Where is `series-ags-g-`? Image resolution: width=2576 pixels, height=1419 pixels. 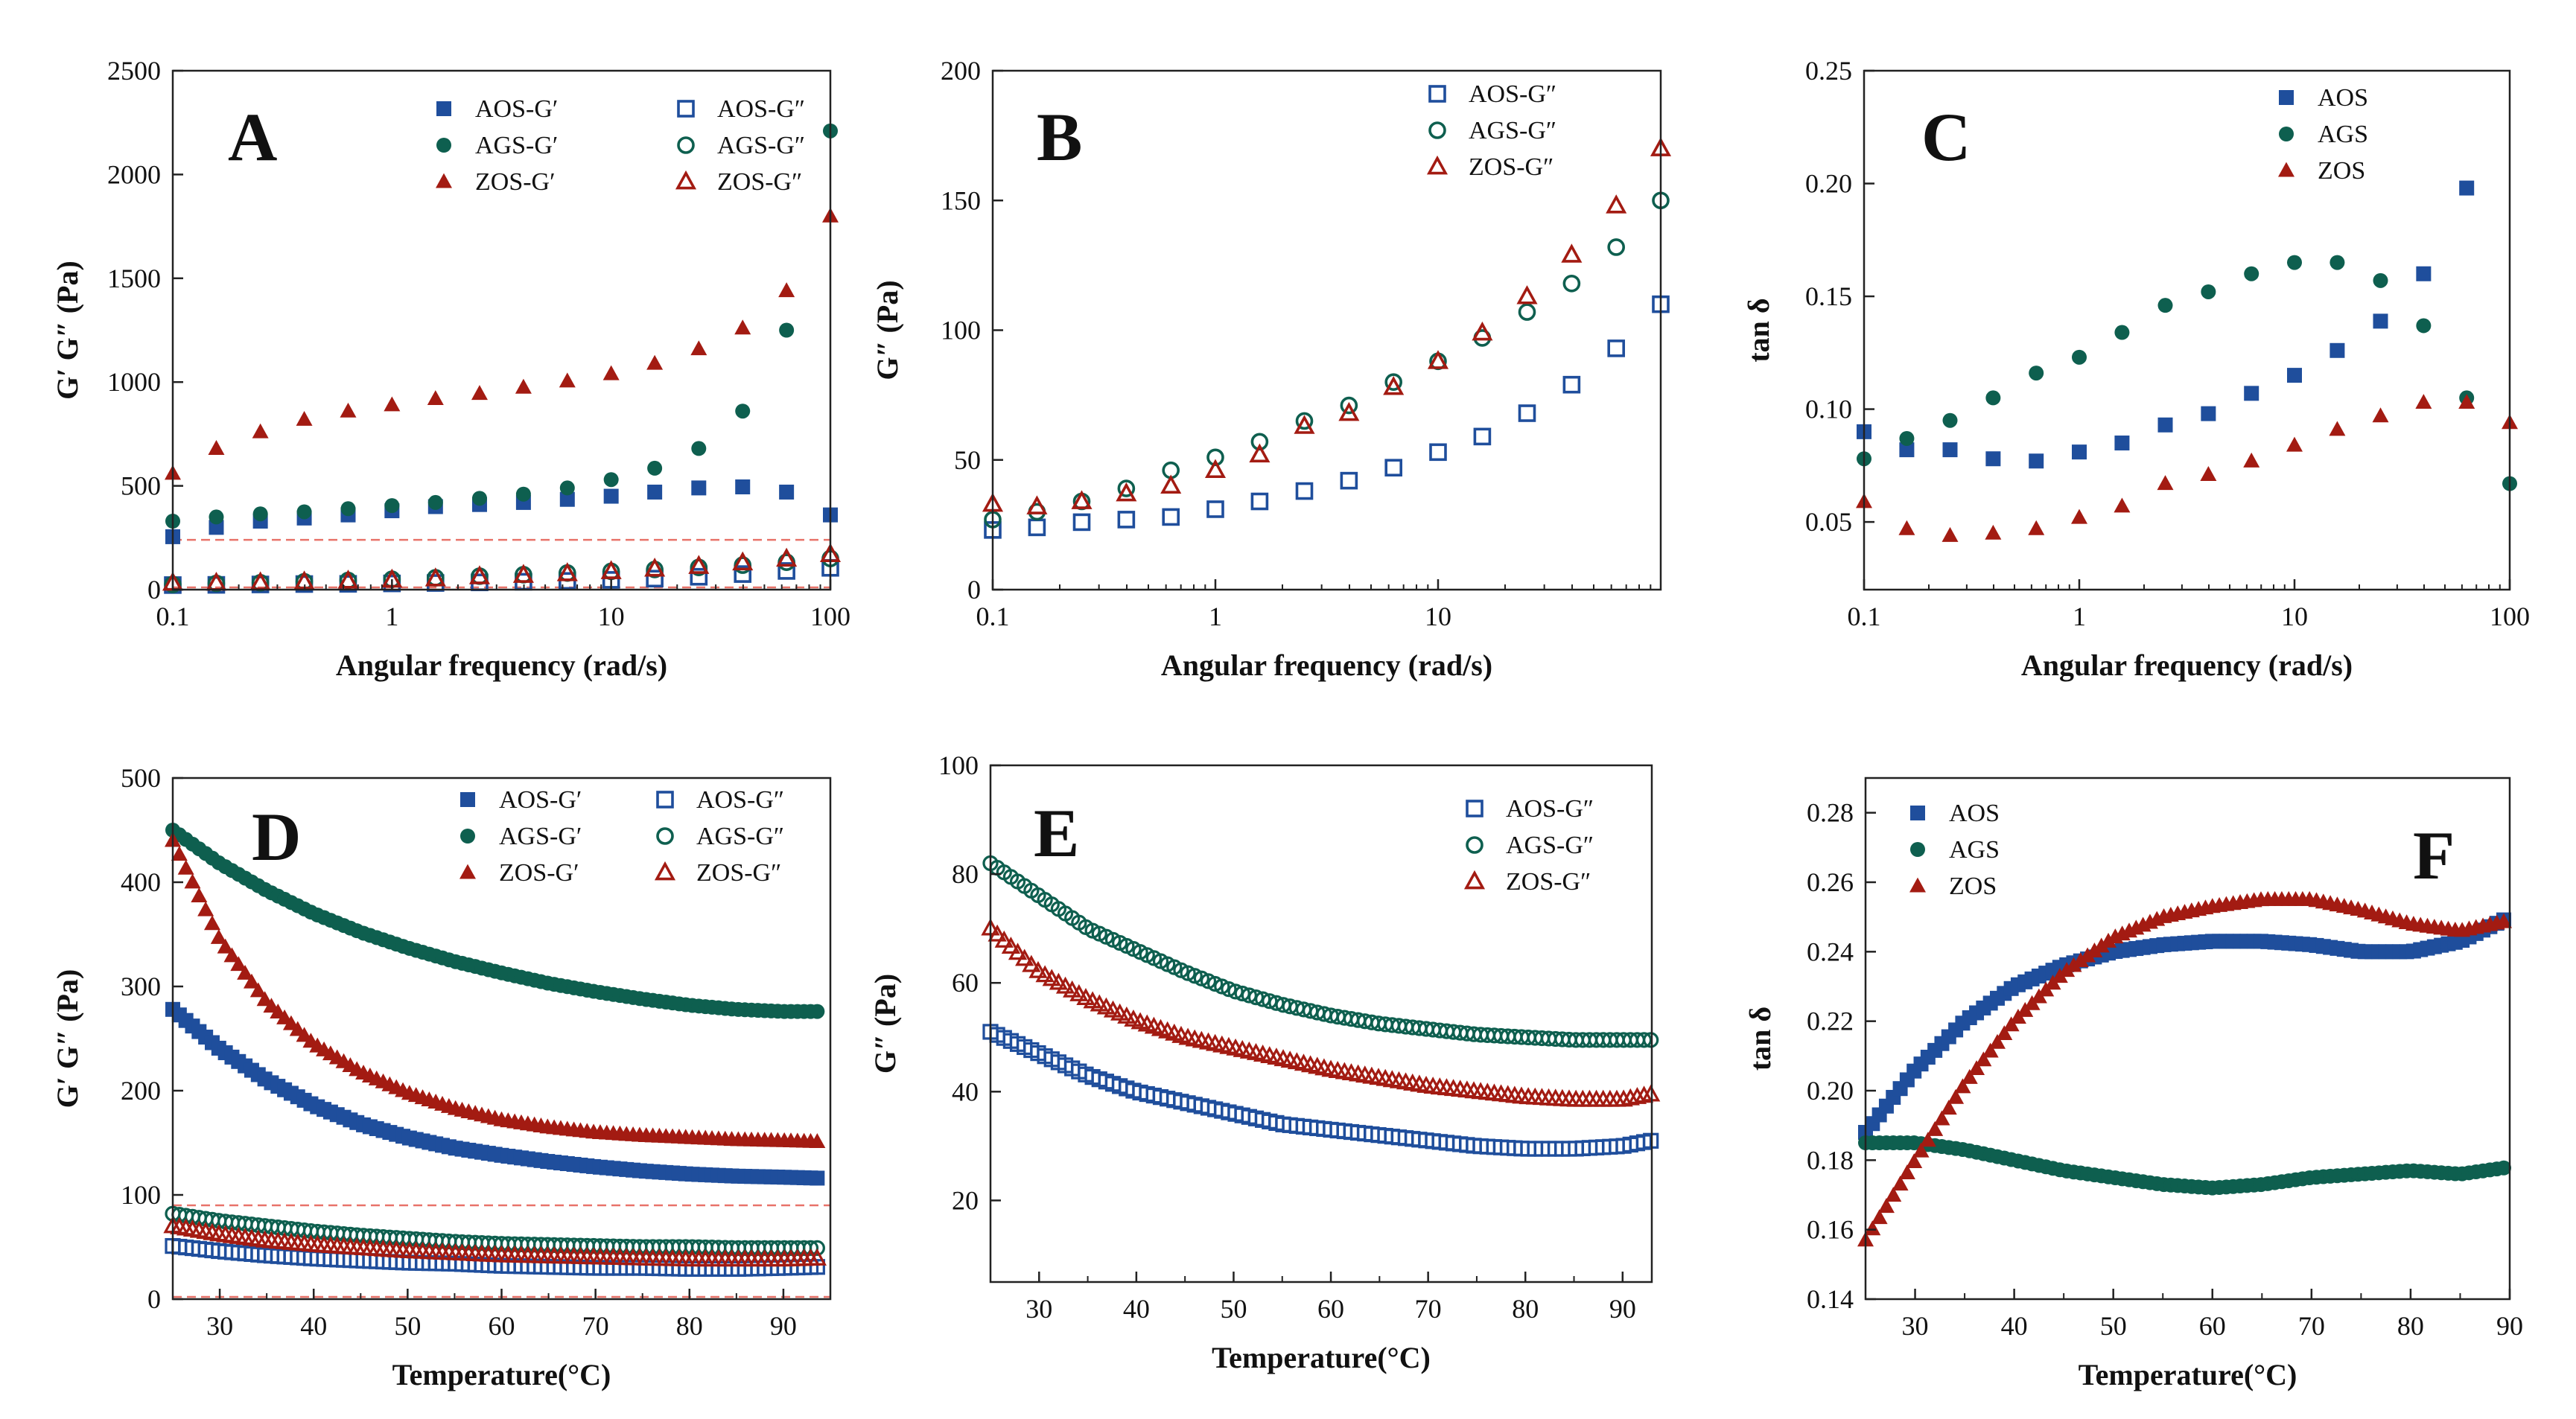
series-ags-g- is located at coordinates (1327, 360).